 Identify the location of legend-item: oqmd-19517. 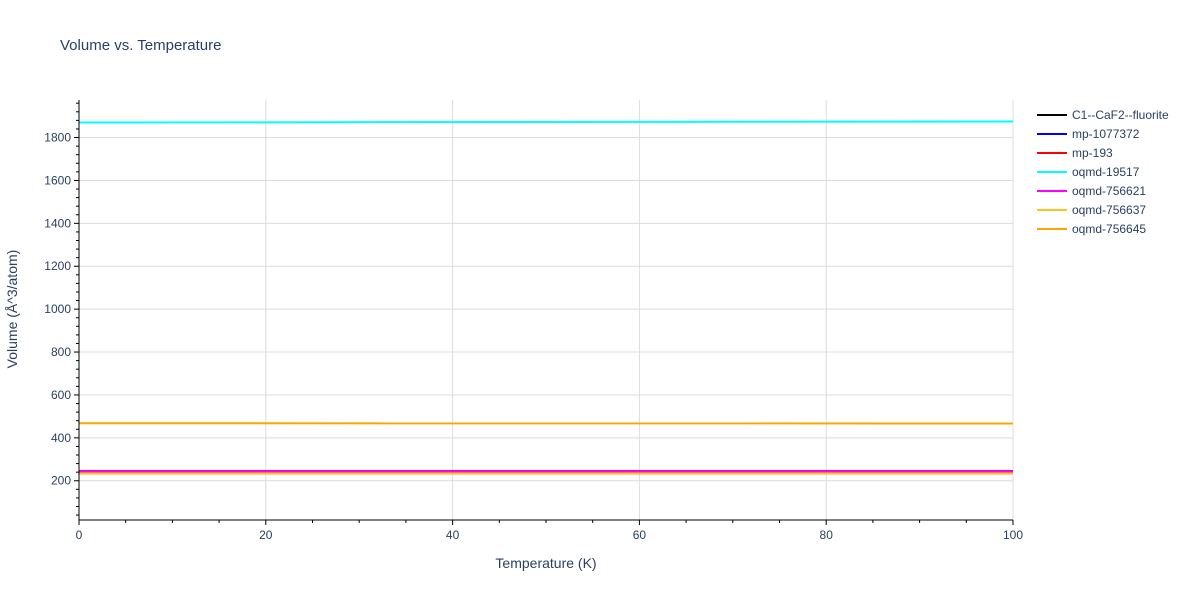
(1088, 172).